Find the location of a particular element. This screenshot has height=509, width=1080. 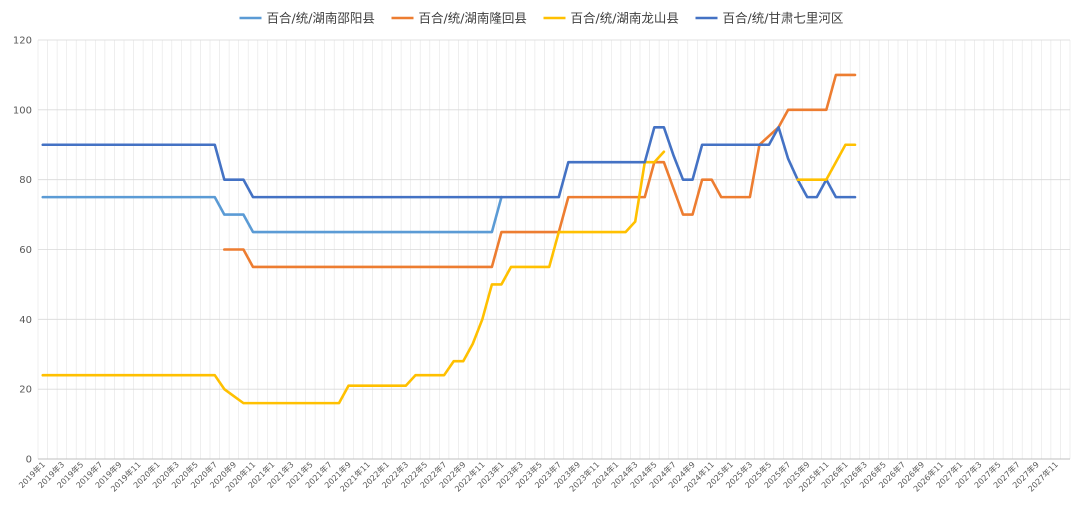

y-tick-label: 120 is located at coordinates (22, 41).